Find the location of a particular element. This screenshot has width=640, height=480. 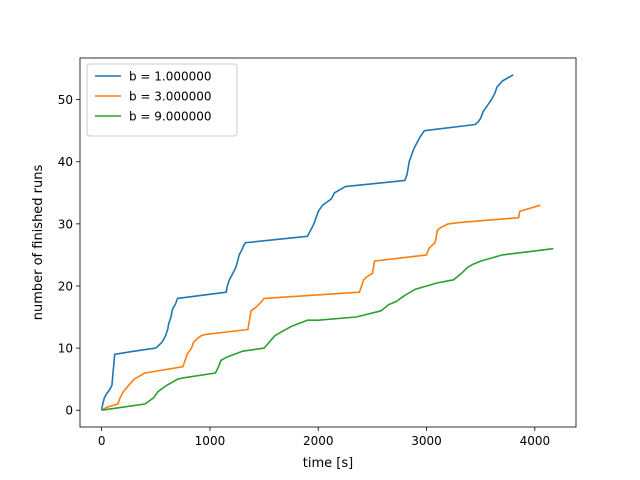

y-tick-label: 30 is located at coordinates (65, 224).